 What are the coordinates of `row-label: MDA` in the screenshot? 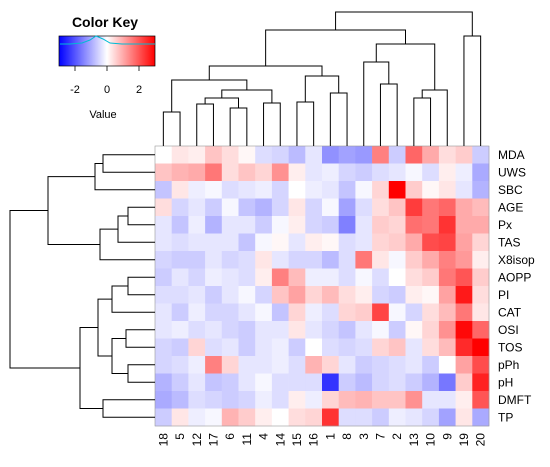 It's located at (511, 155).